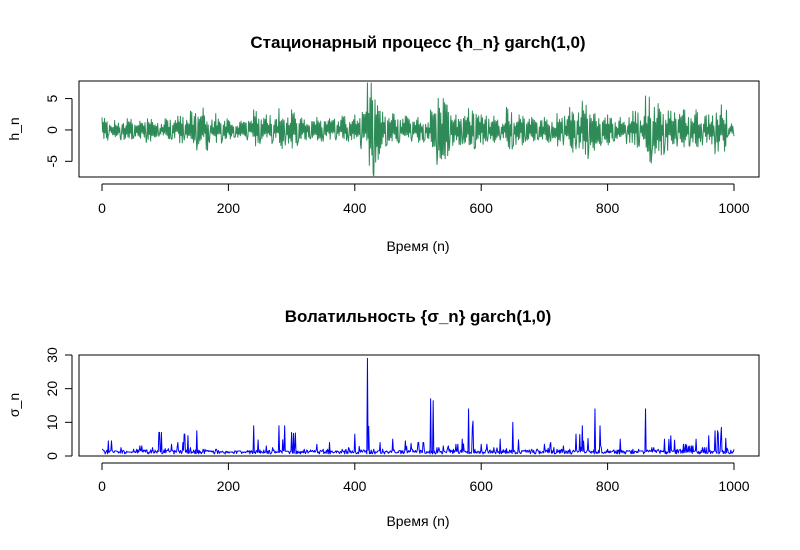  What do you see at coordinates (733, 208) in the screenshot?
I see `chart-h-x-tick-label: 1000` at bounding box center [733, 208].